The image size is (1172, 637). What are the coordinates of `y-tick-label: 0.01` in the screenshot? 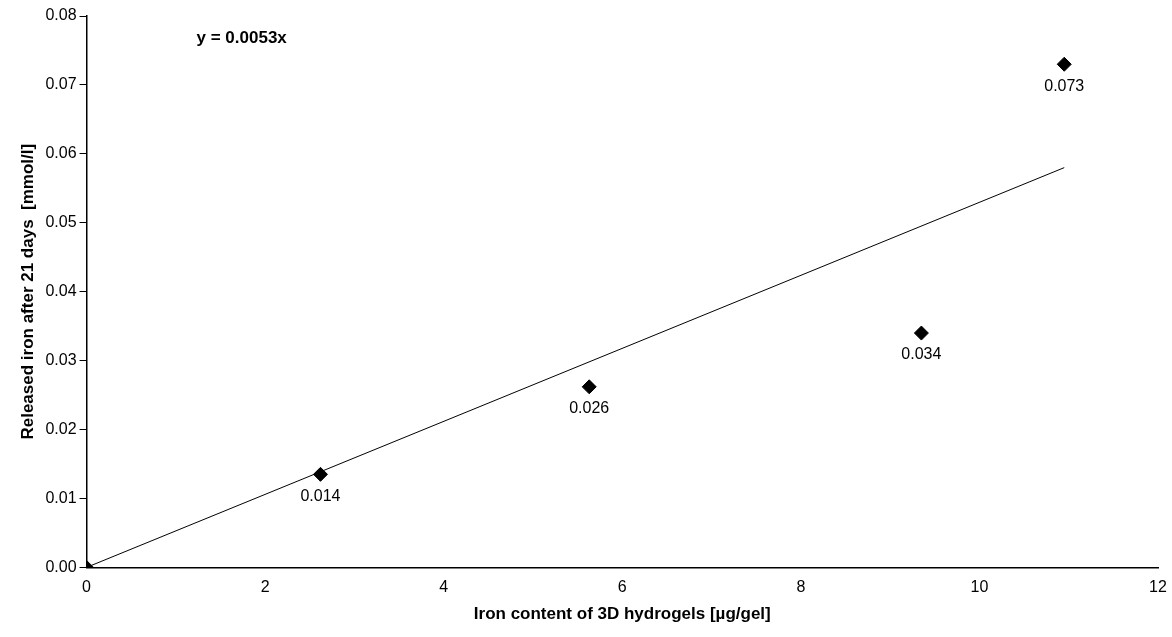 It's located at (61, 497).